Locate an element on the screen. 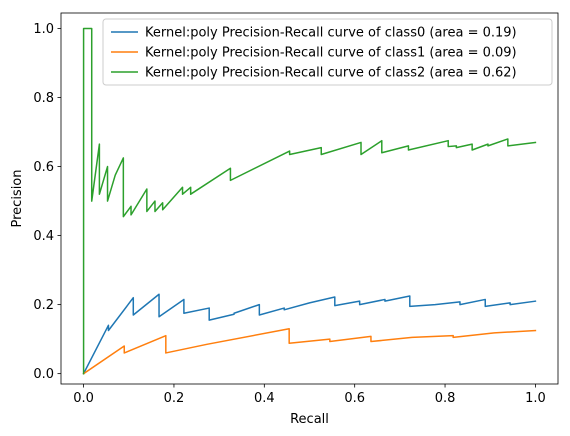 This screenshot has height=436, width=570. y-tick-label: 0.4 is located at coordinates (43, 236).